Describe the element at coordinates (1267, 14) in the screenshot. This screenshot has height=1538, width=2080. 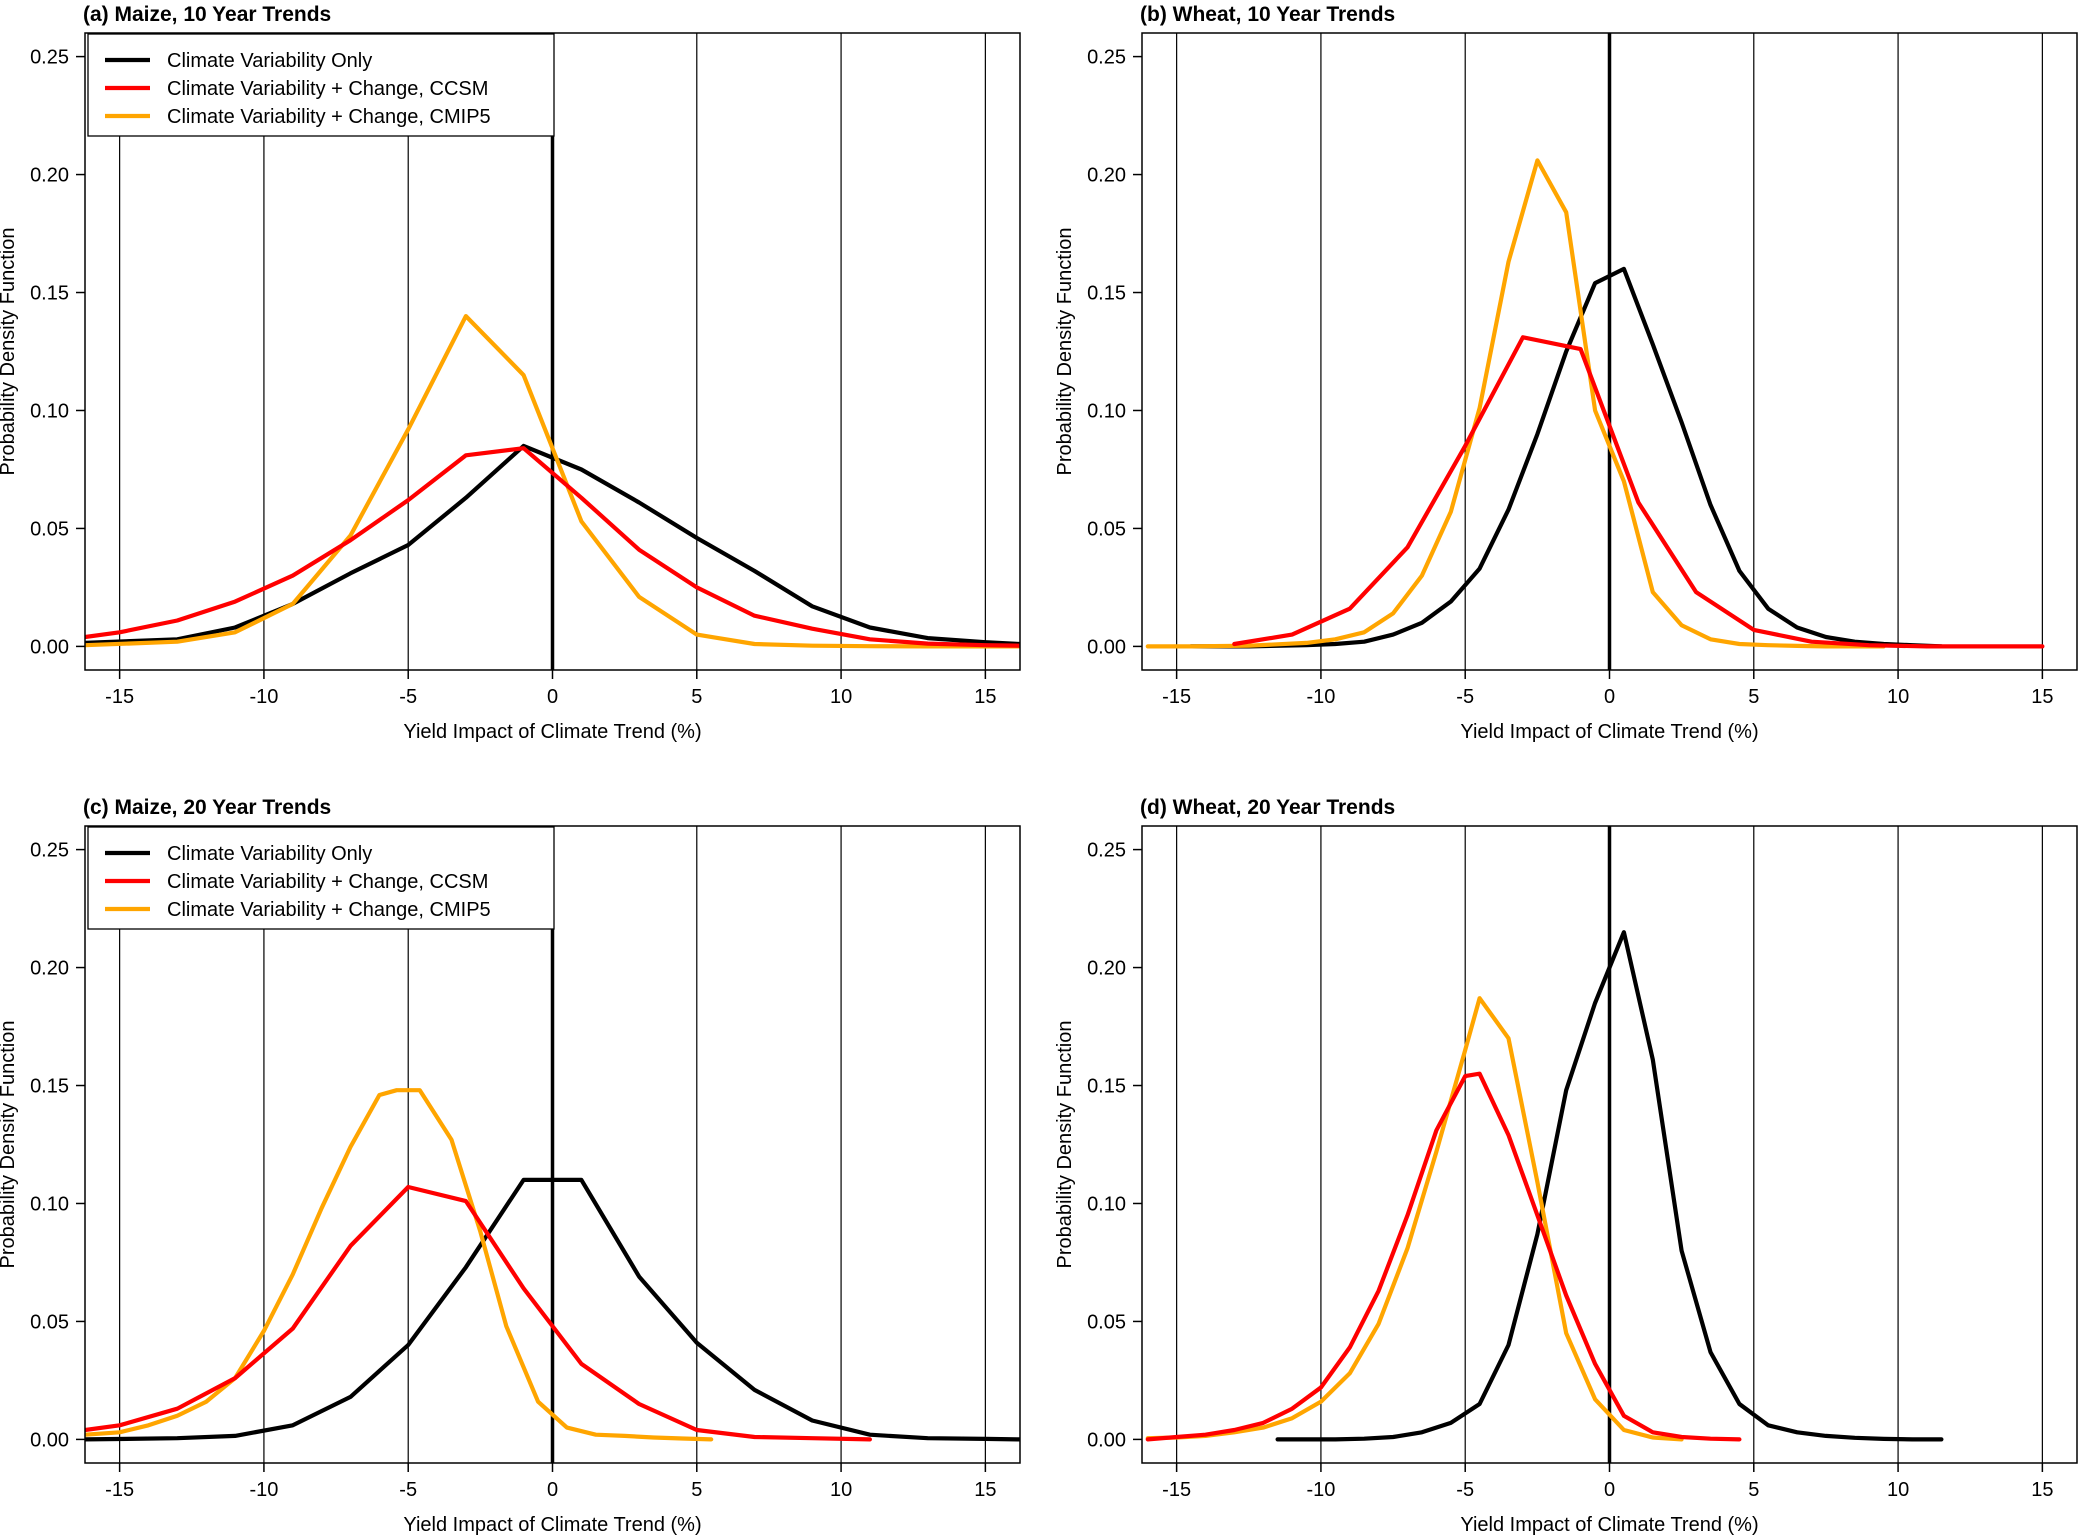
I see `panel-title: (b) Wheat, 10 Year Trends` at that location.